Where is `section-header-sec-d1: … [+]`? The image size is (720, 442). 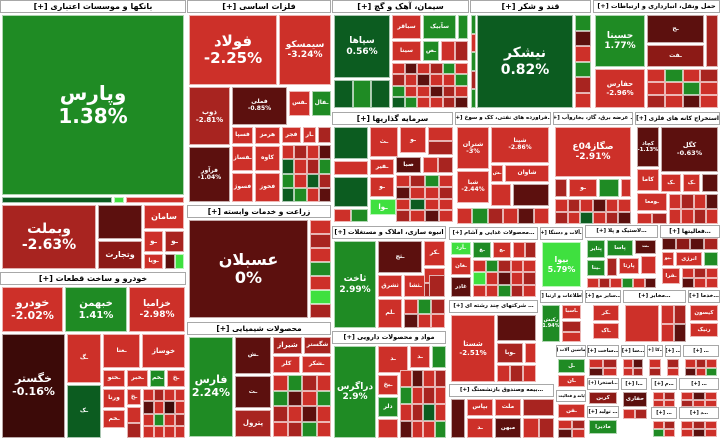 section-header-sec-d1: … [+] is located at coordinates (664, 413).